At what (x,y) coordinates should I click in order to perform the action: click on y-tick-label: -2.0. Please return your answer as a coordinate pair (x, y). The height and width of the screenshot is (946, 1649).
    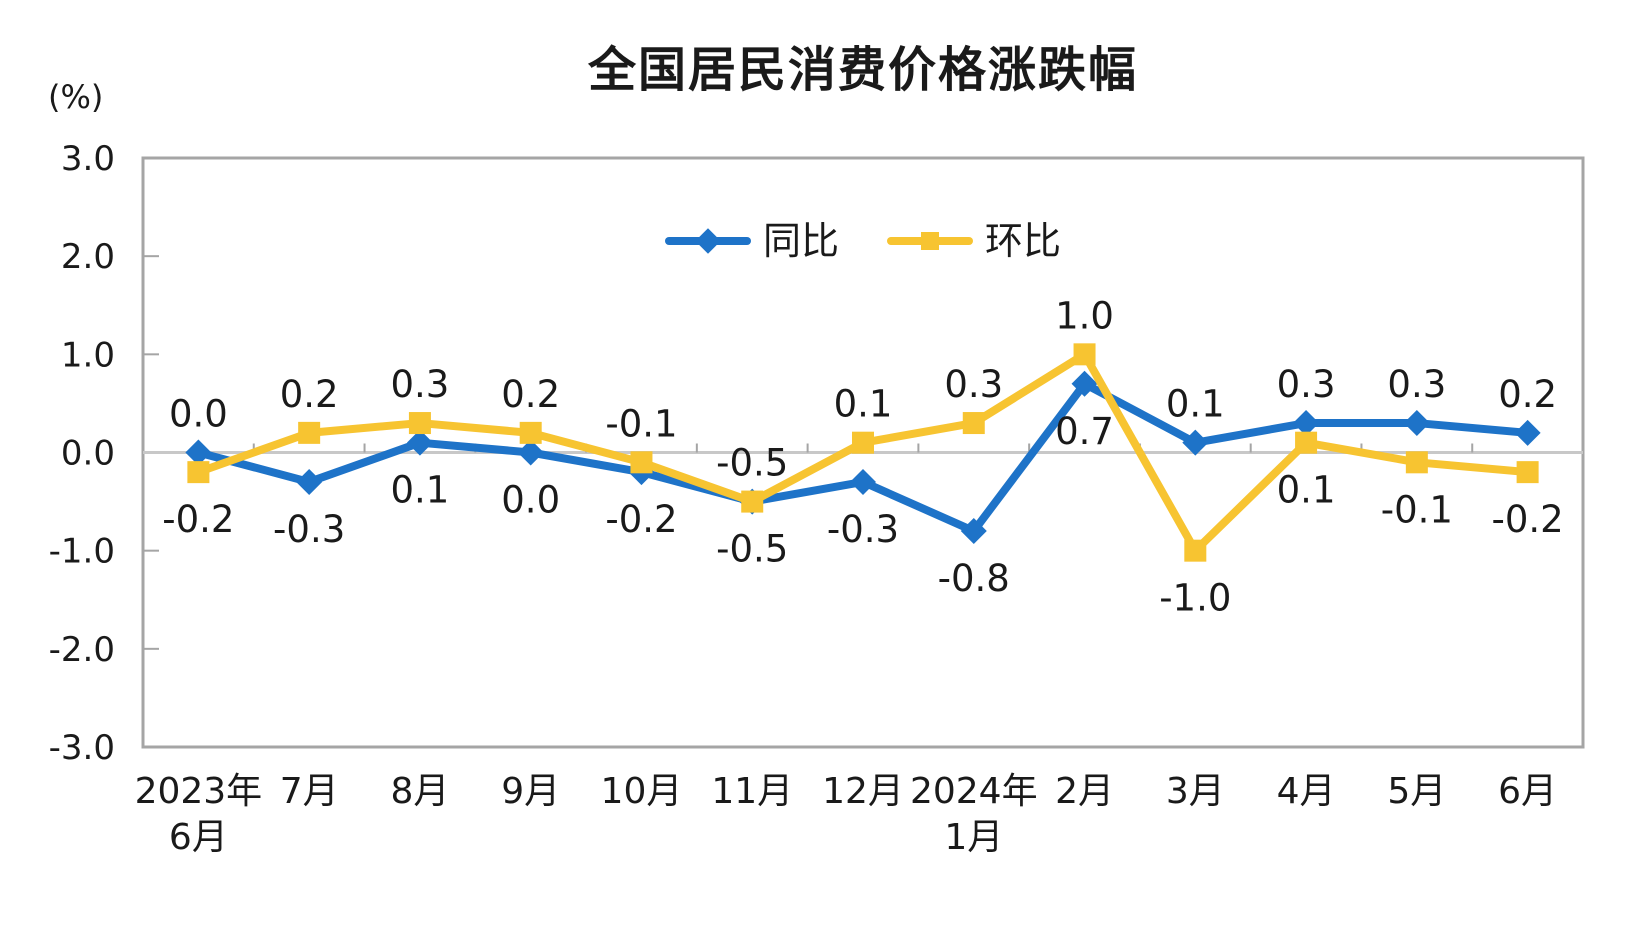
    Looking at the image, I should click on (82, 650).